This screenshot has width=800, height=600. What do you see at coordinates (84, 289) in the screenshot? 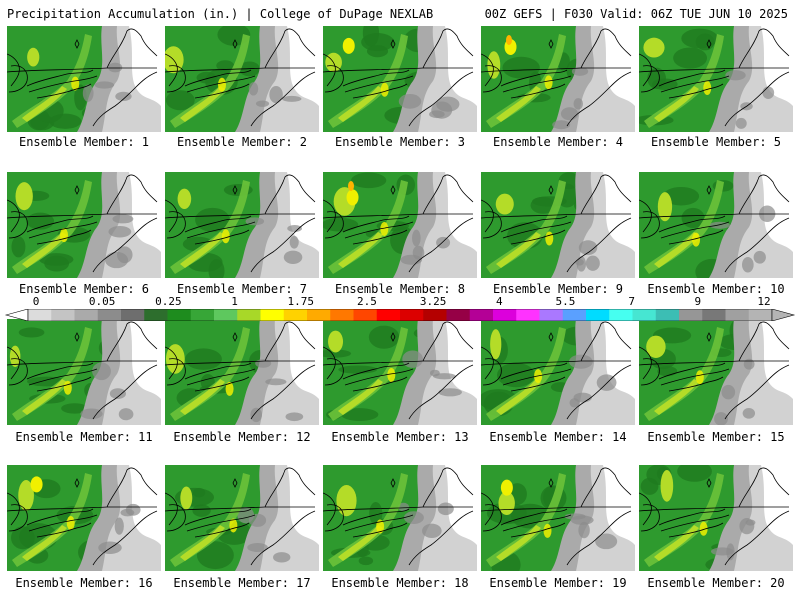
I see `ensemble-member-label-6: Ensemble Member: 6` at bounding box center [84, 289].